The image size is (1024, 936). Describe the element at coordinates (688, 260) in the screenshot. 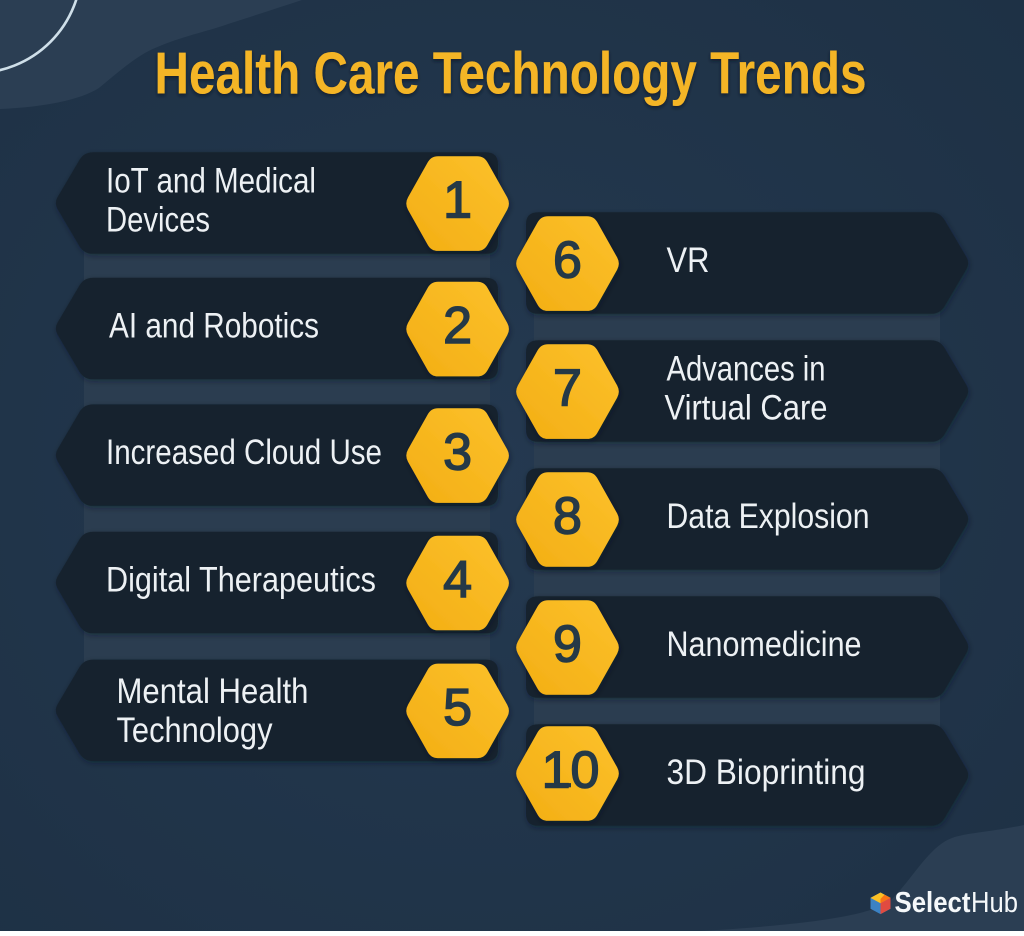

I see `svg-text: VR` at that location.